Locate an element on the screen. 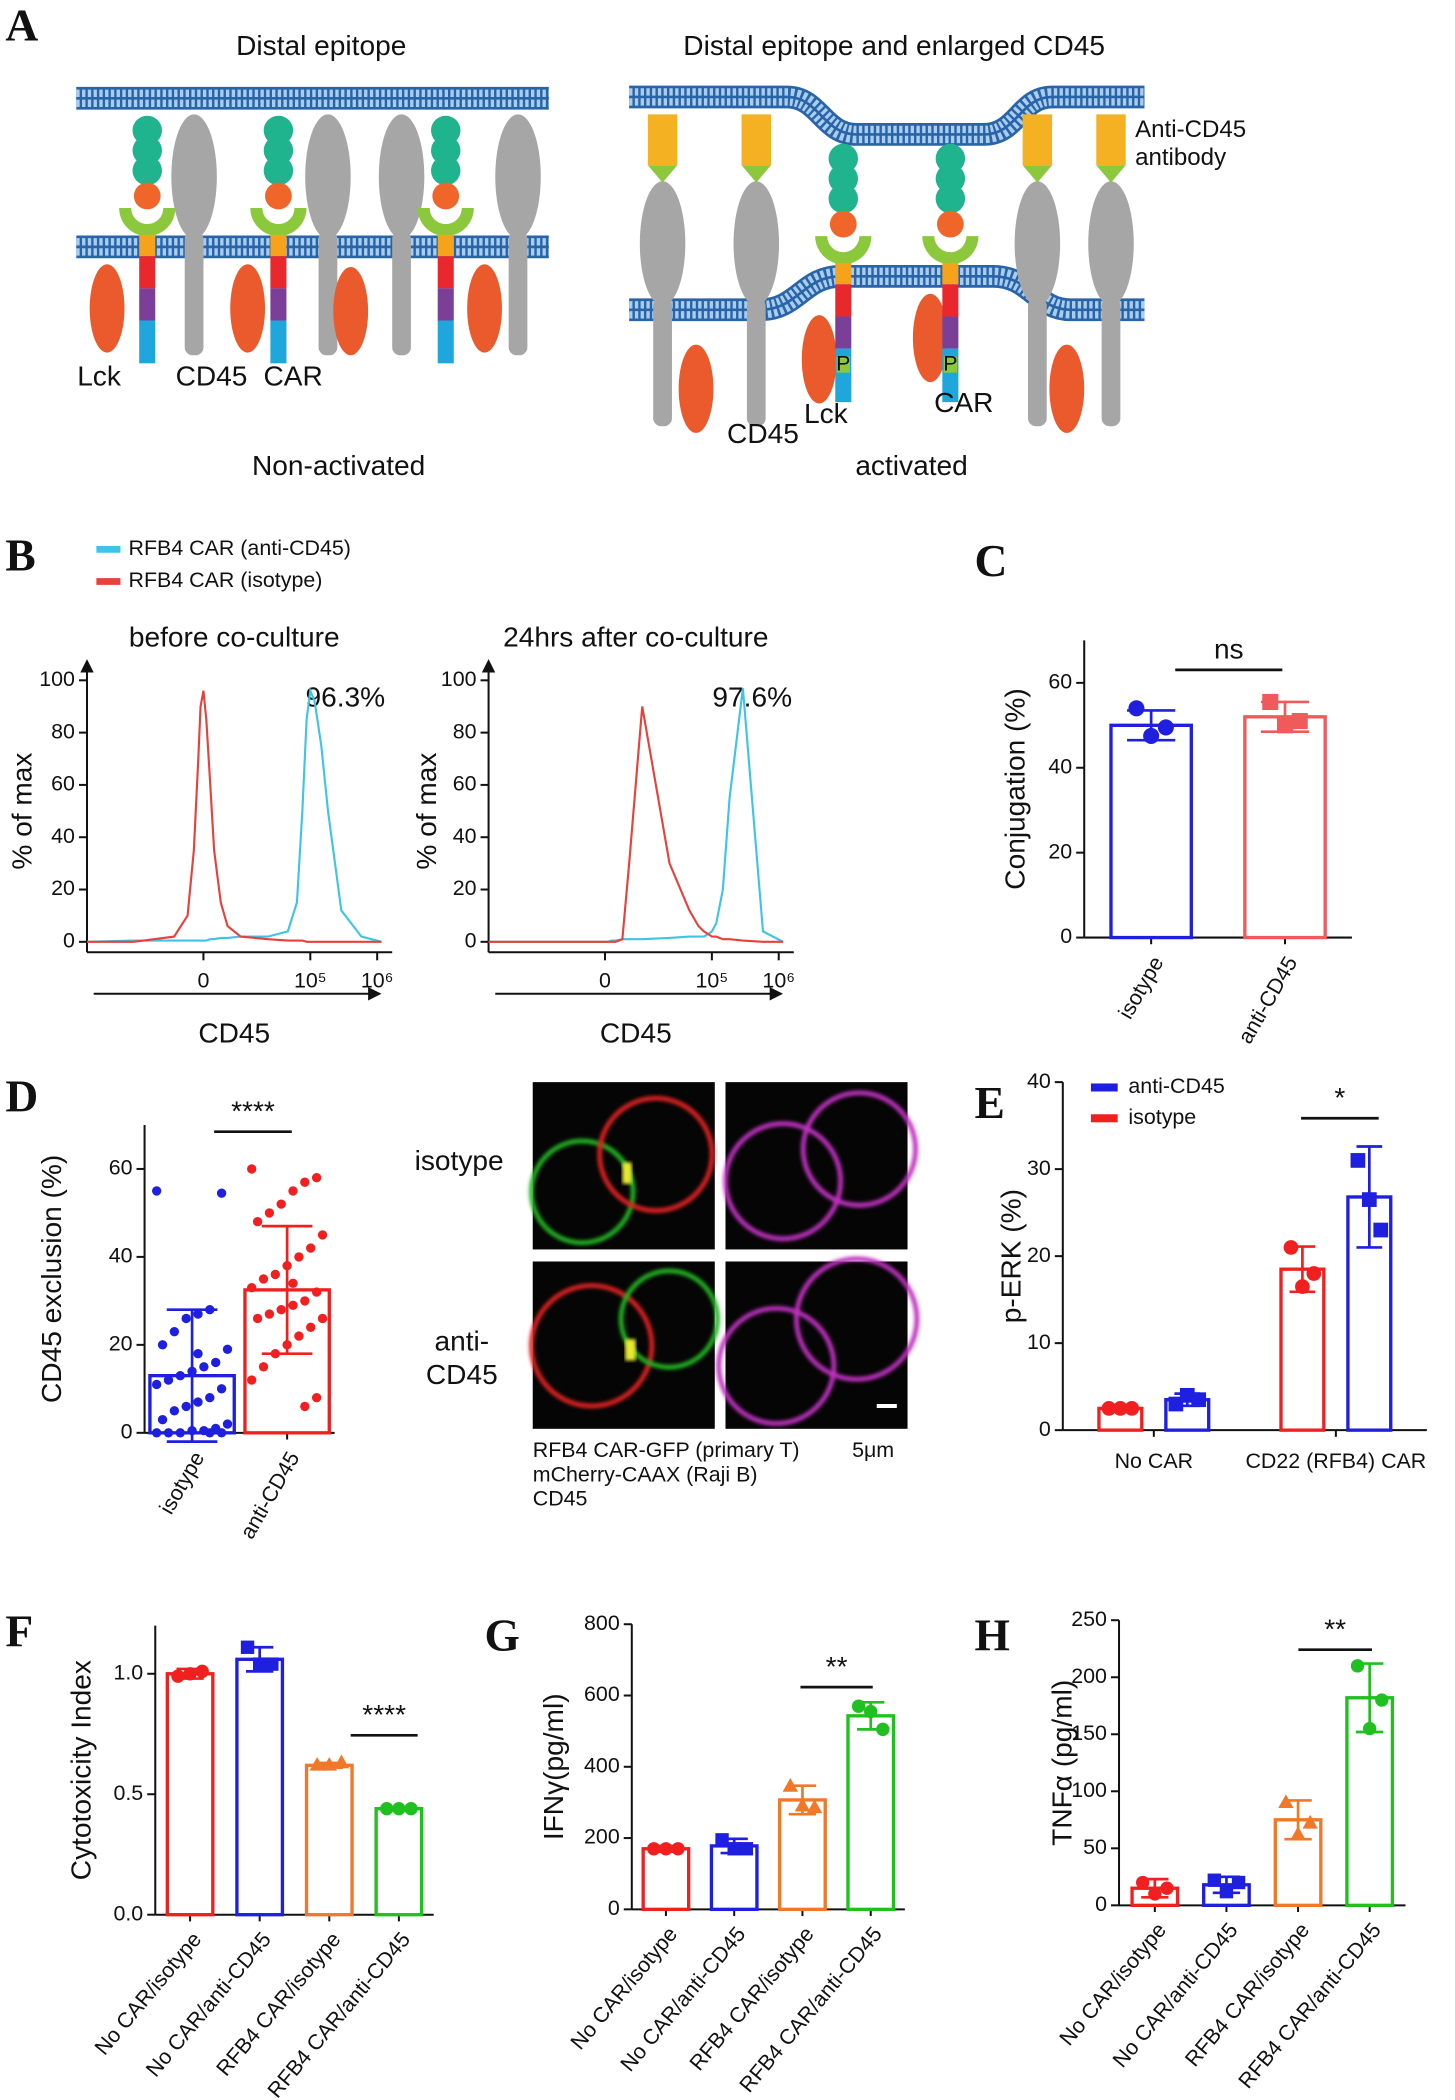 The height and width of the screenshot is (2100, 1455). y-axis-label: TNFα (pg/ml) is located at coordinates (1062, 1763).